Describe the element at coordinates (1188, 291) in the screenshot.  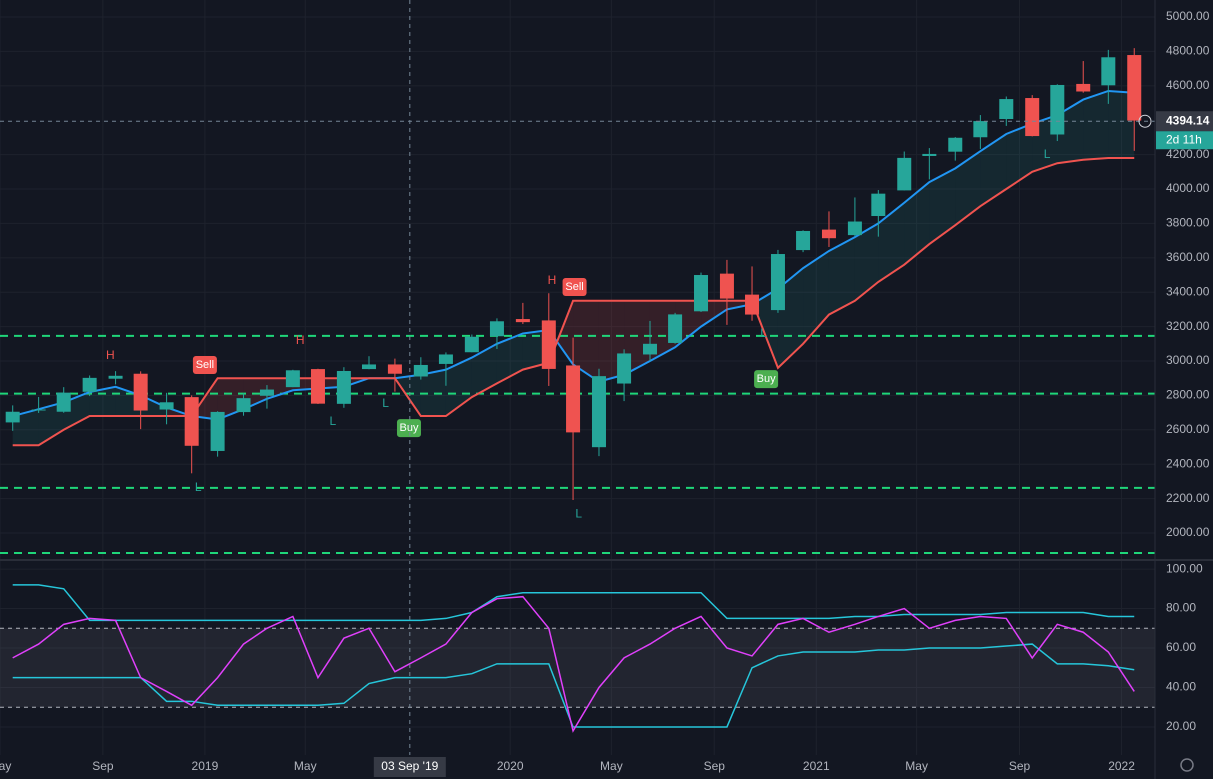
I see `y-tick-label: 3400.00` at that location.